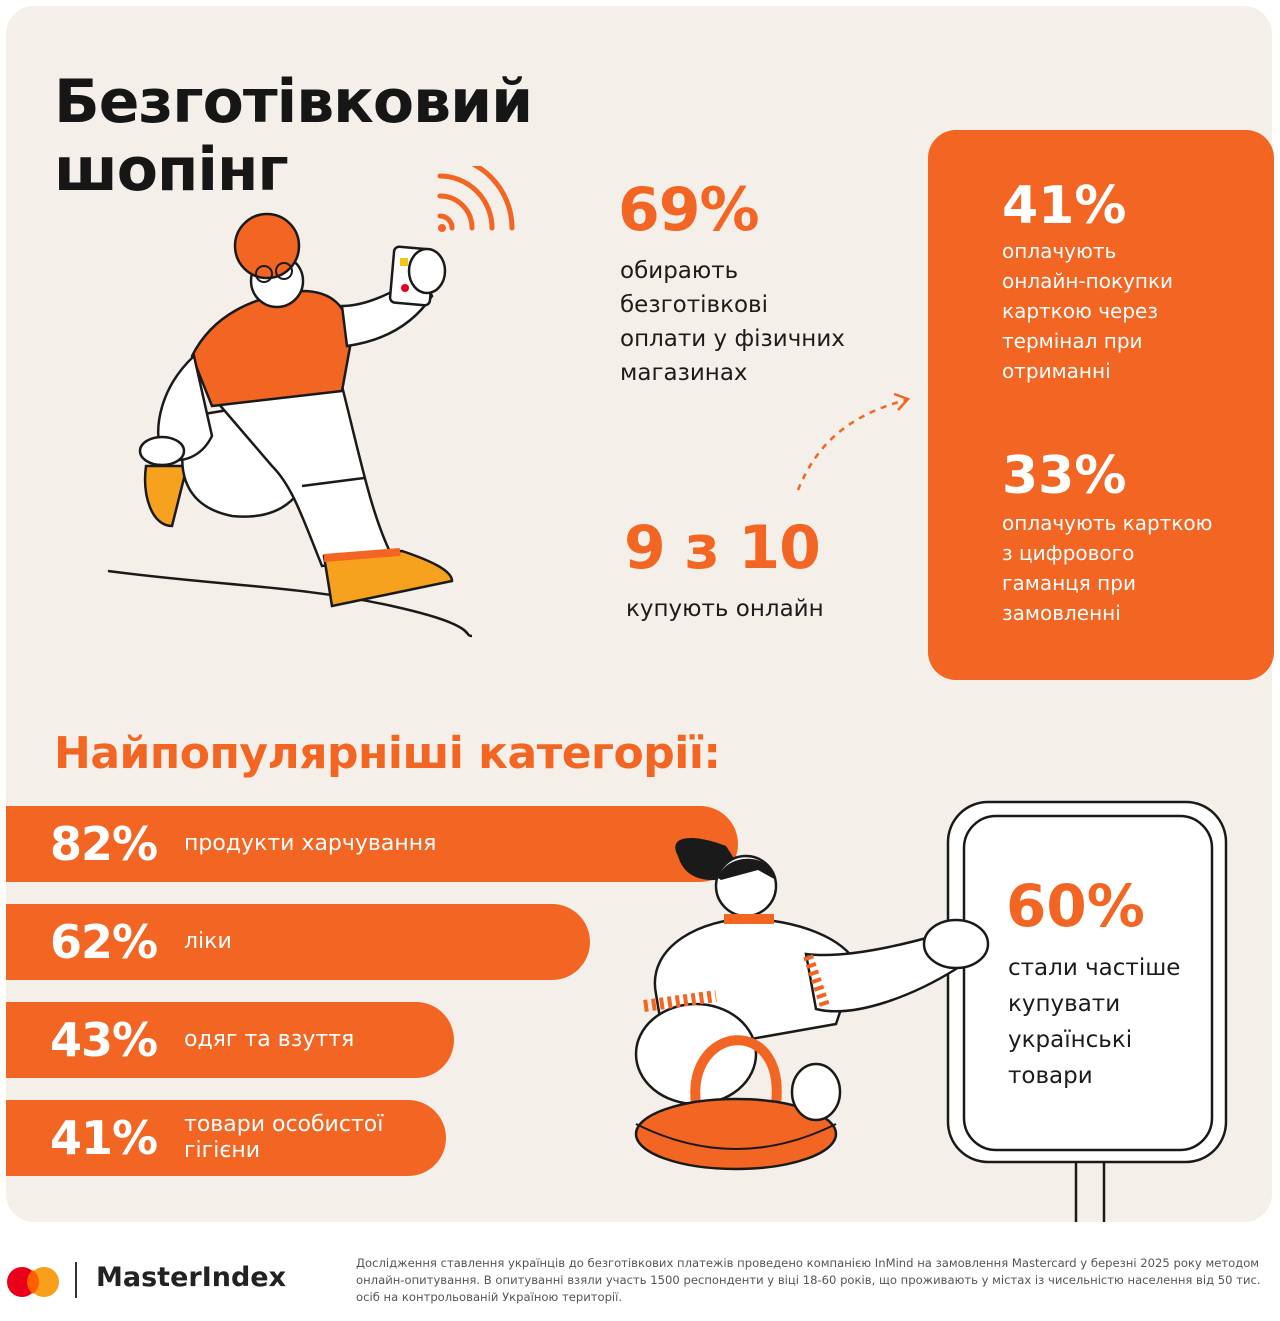  I want to click on category-bar: 43% одяг та взуття, so click(230, 1040).